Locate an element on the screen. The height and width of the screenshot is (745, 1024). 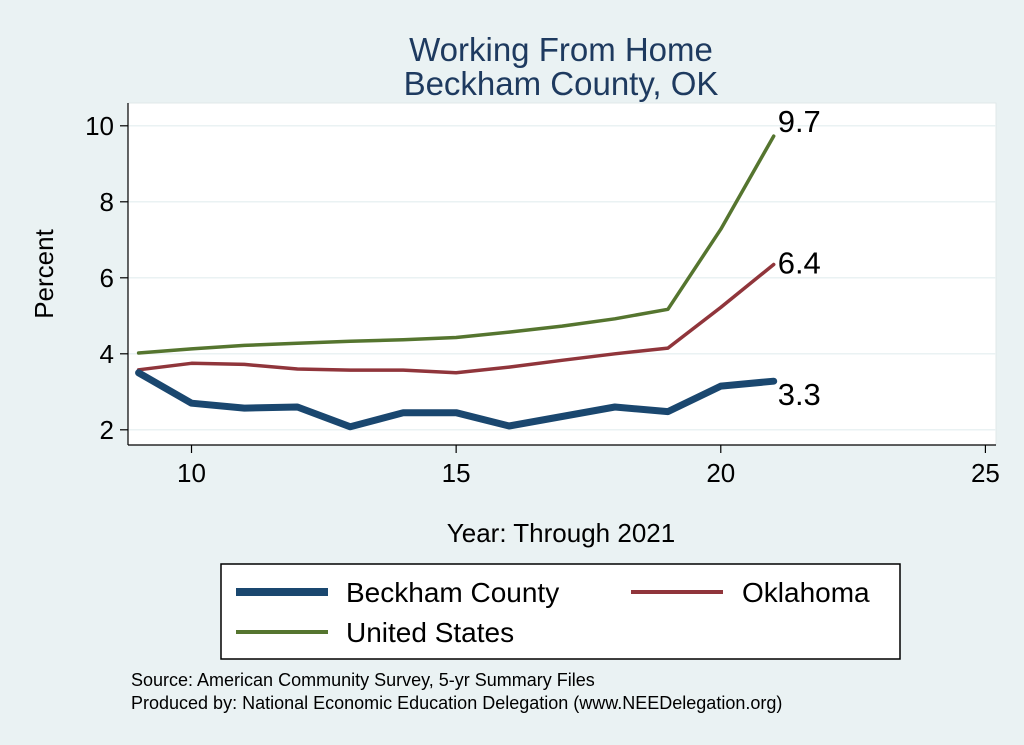
legend-box is located at coordinates (560, 611).